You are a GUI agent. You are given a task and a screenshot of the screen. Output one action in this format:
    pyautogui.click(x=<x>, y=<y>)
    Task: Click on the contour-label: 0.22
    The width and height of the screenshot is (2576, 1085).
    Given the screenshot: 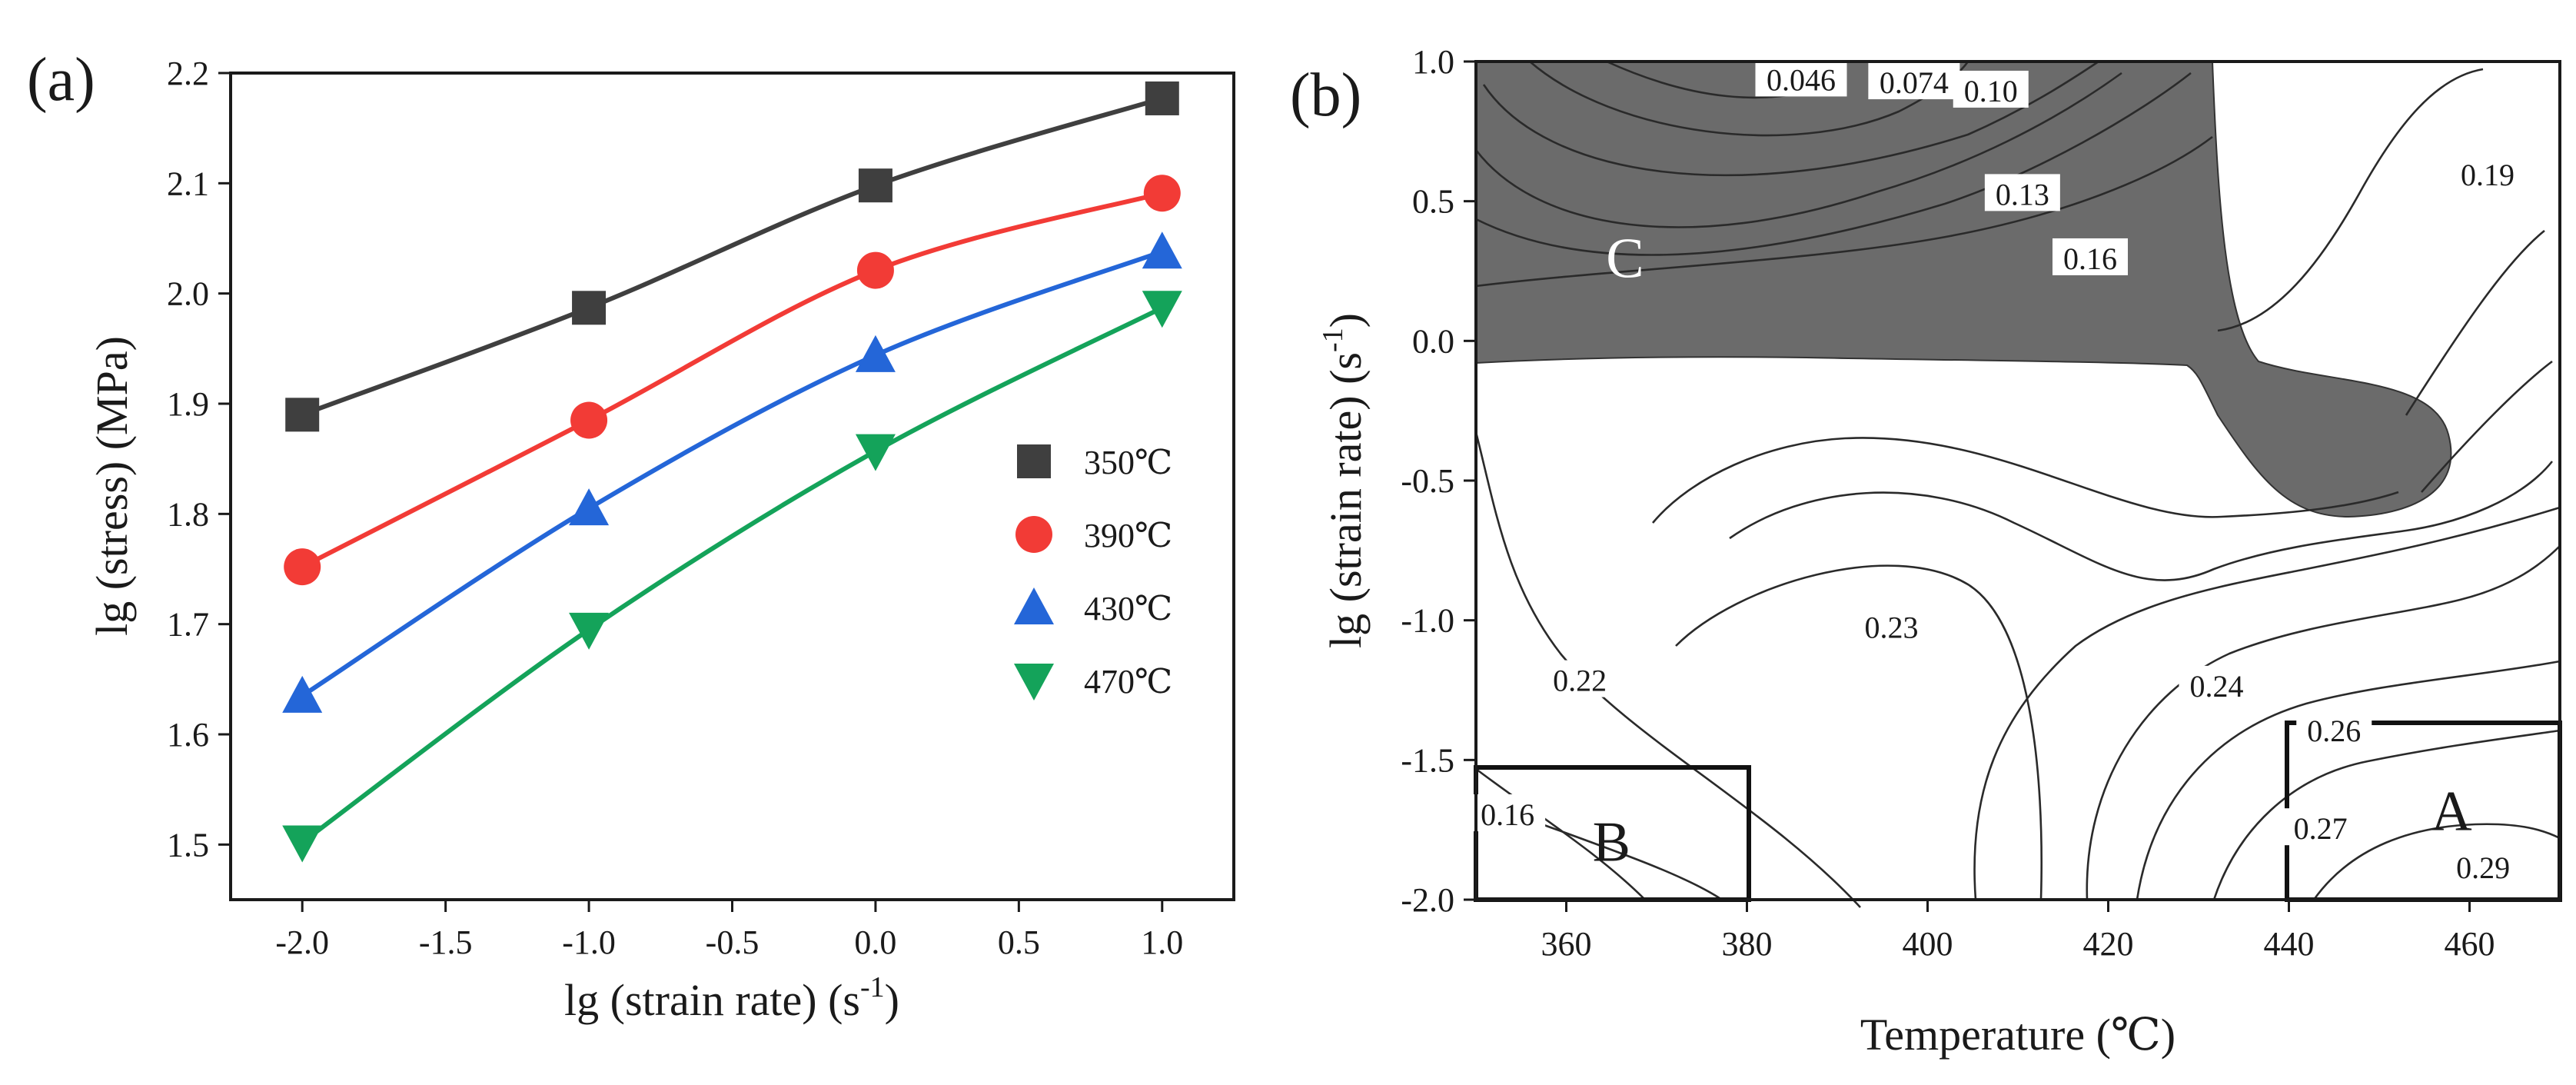 What is the action you would take?
    pyautogui.click(x=1580, y=681)
    